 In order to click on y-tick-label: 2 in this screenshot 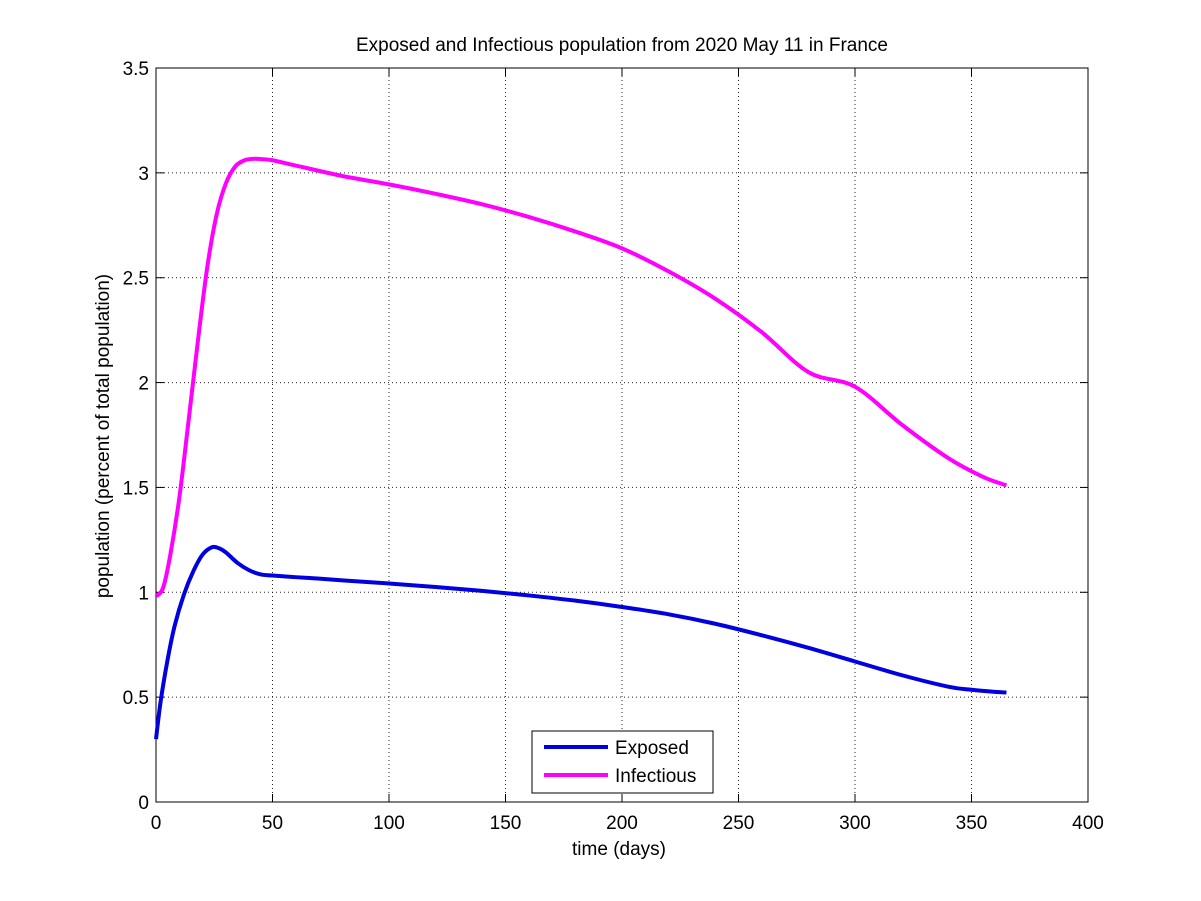, I will do `click(143, 384)`.